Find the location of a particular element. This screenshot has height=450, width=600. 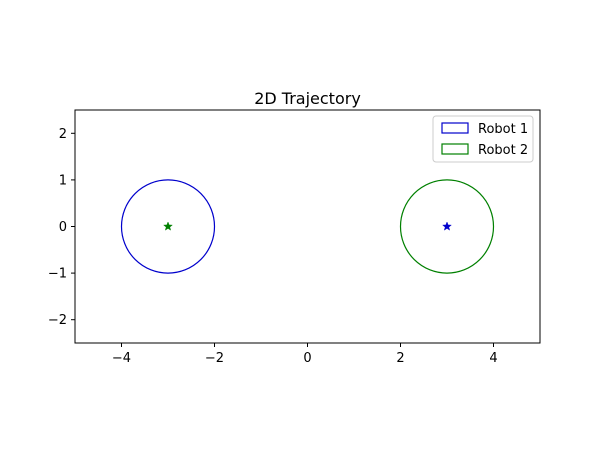

x-tick-label: −4 is located at coordinates (121, 358).